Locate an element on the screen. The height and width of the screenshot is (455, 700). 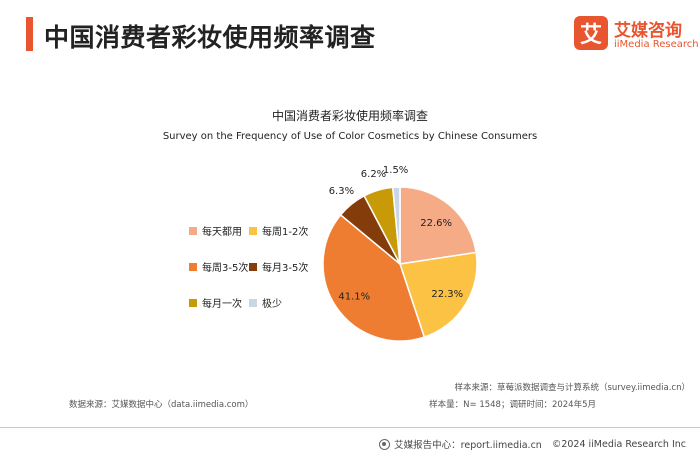
data-label-weekly-1-2: 22.3% is located at coordinates (447, 294).